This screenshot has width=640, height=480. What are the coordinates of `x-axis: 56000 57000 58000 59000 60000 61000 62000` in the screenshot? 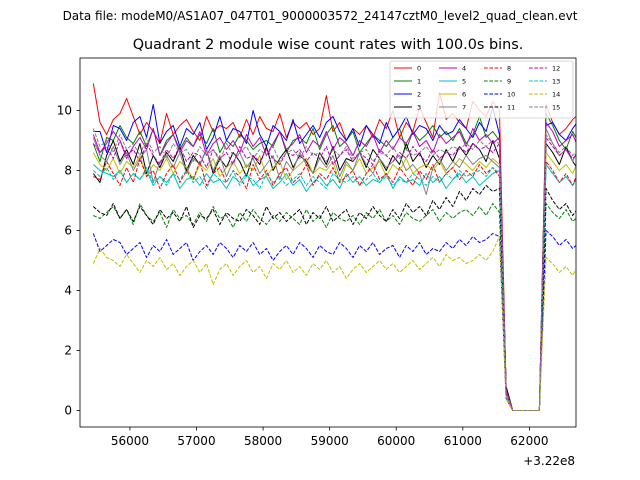 It's located at (329, 437).